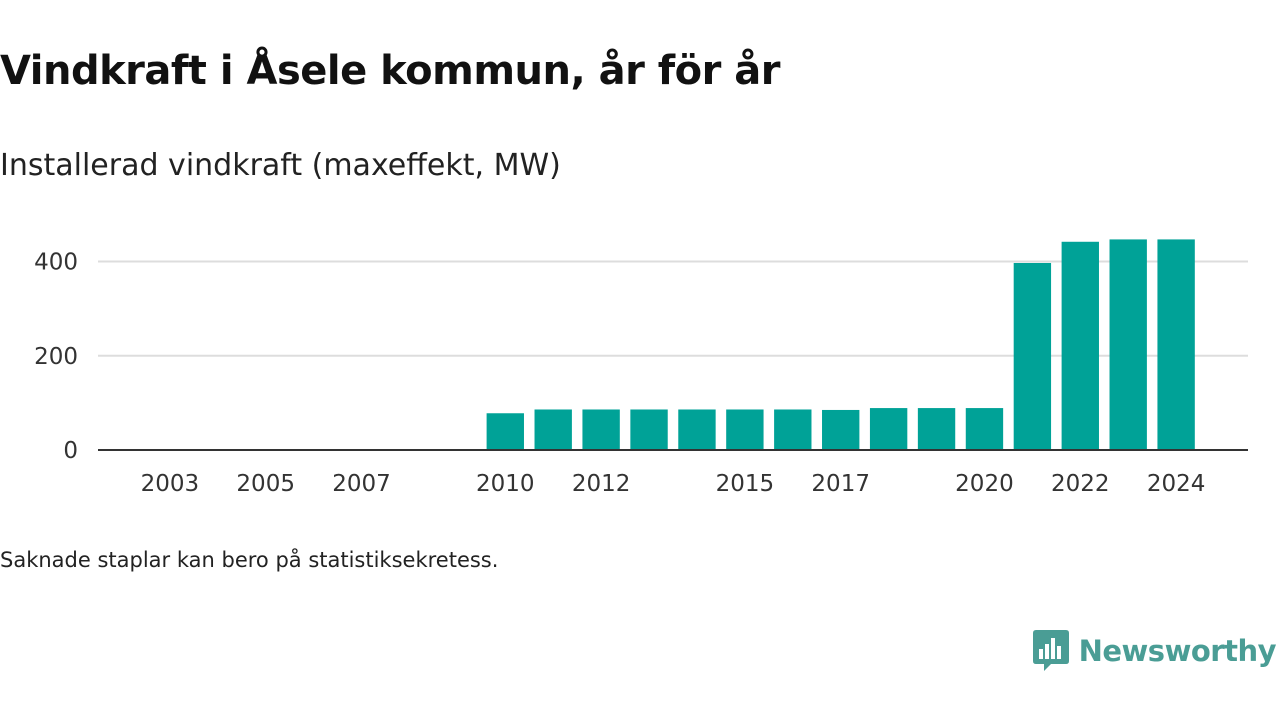 The width and height of the screenshot is (1280, 720). Describe the element at coordinates (265, 484) in the screenshot. I see `x-tick-label: 2005` at that location.